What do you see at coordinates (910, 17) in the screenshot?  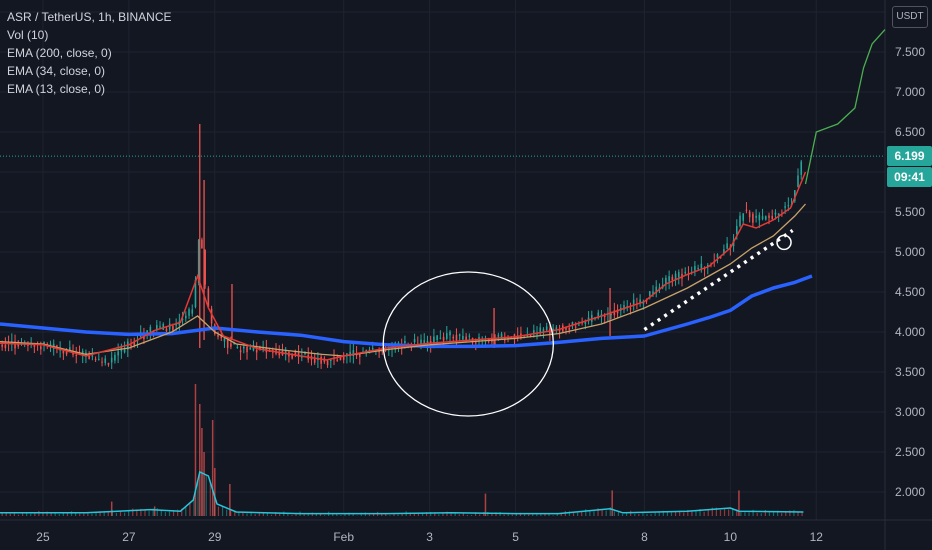 I see `currency-badge: USDT` at bounding box center [910, 17].